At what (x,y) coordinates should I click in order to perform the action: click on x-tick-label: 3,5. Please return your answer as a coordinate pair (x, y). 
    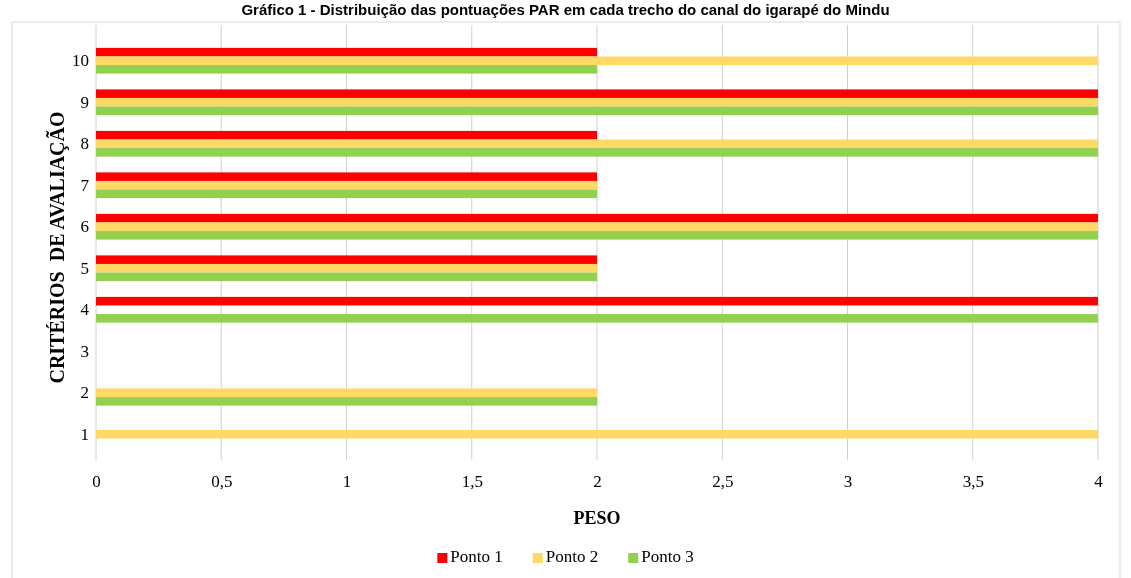
    Looking at the image, I should click on (973, 482).